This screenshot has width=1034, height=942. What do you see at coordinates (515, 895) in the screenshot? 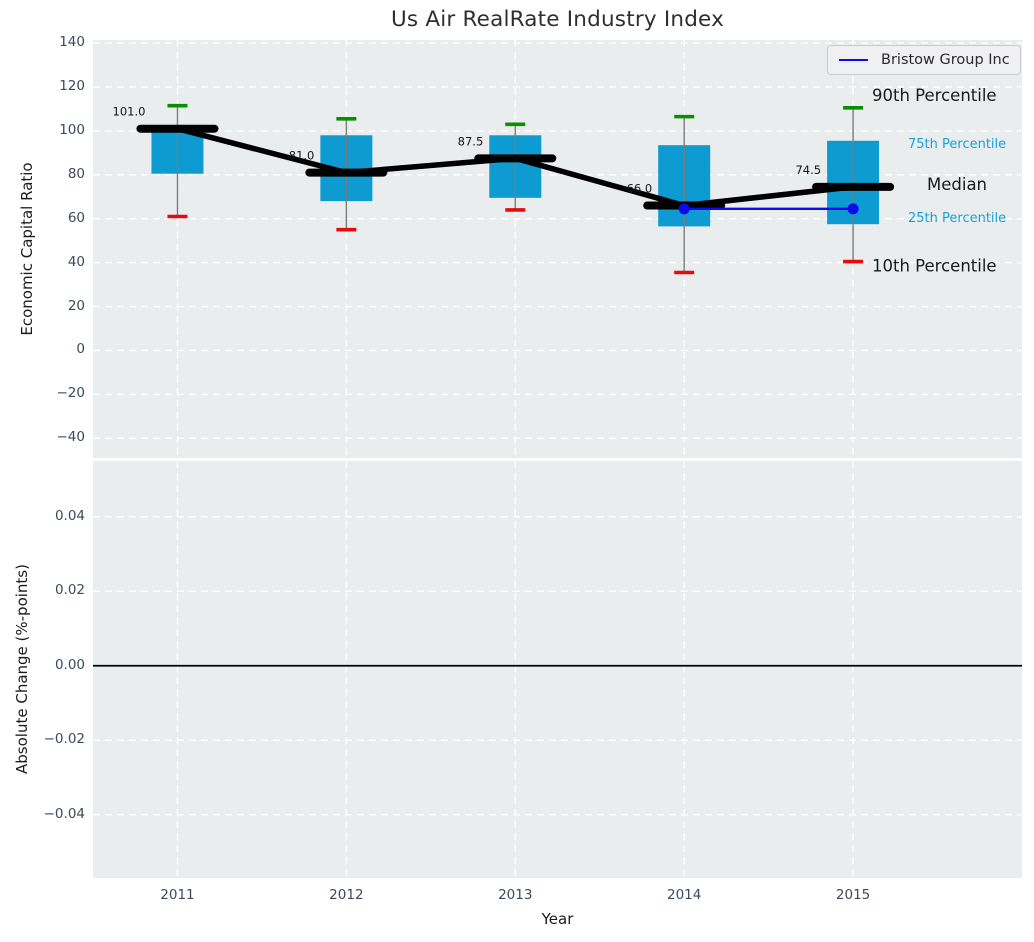
I see `xtick-2013: 2013` at bounding box center [515, 895].